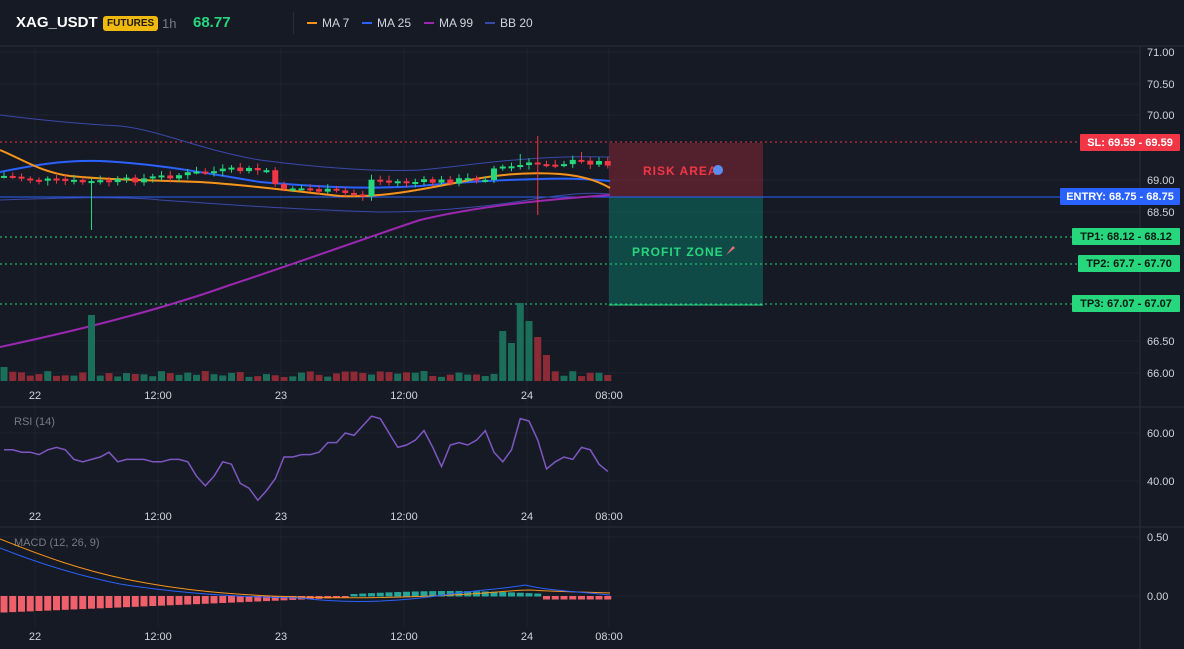  I want to click on entry-label: ENTRY: 68.75 - 68.75, so click(1120, 196).